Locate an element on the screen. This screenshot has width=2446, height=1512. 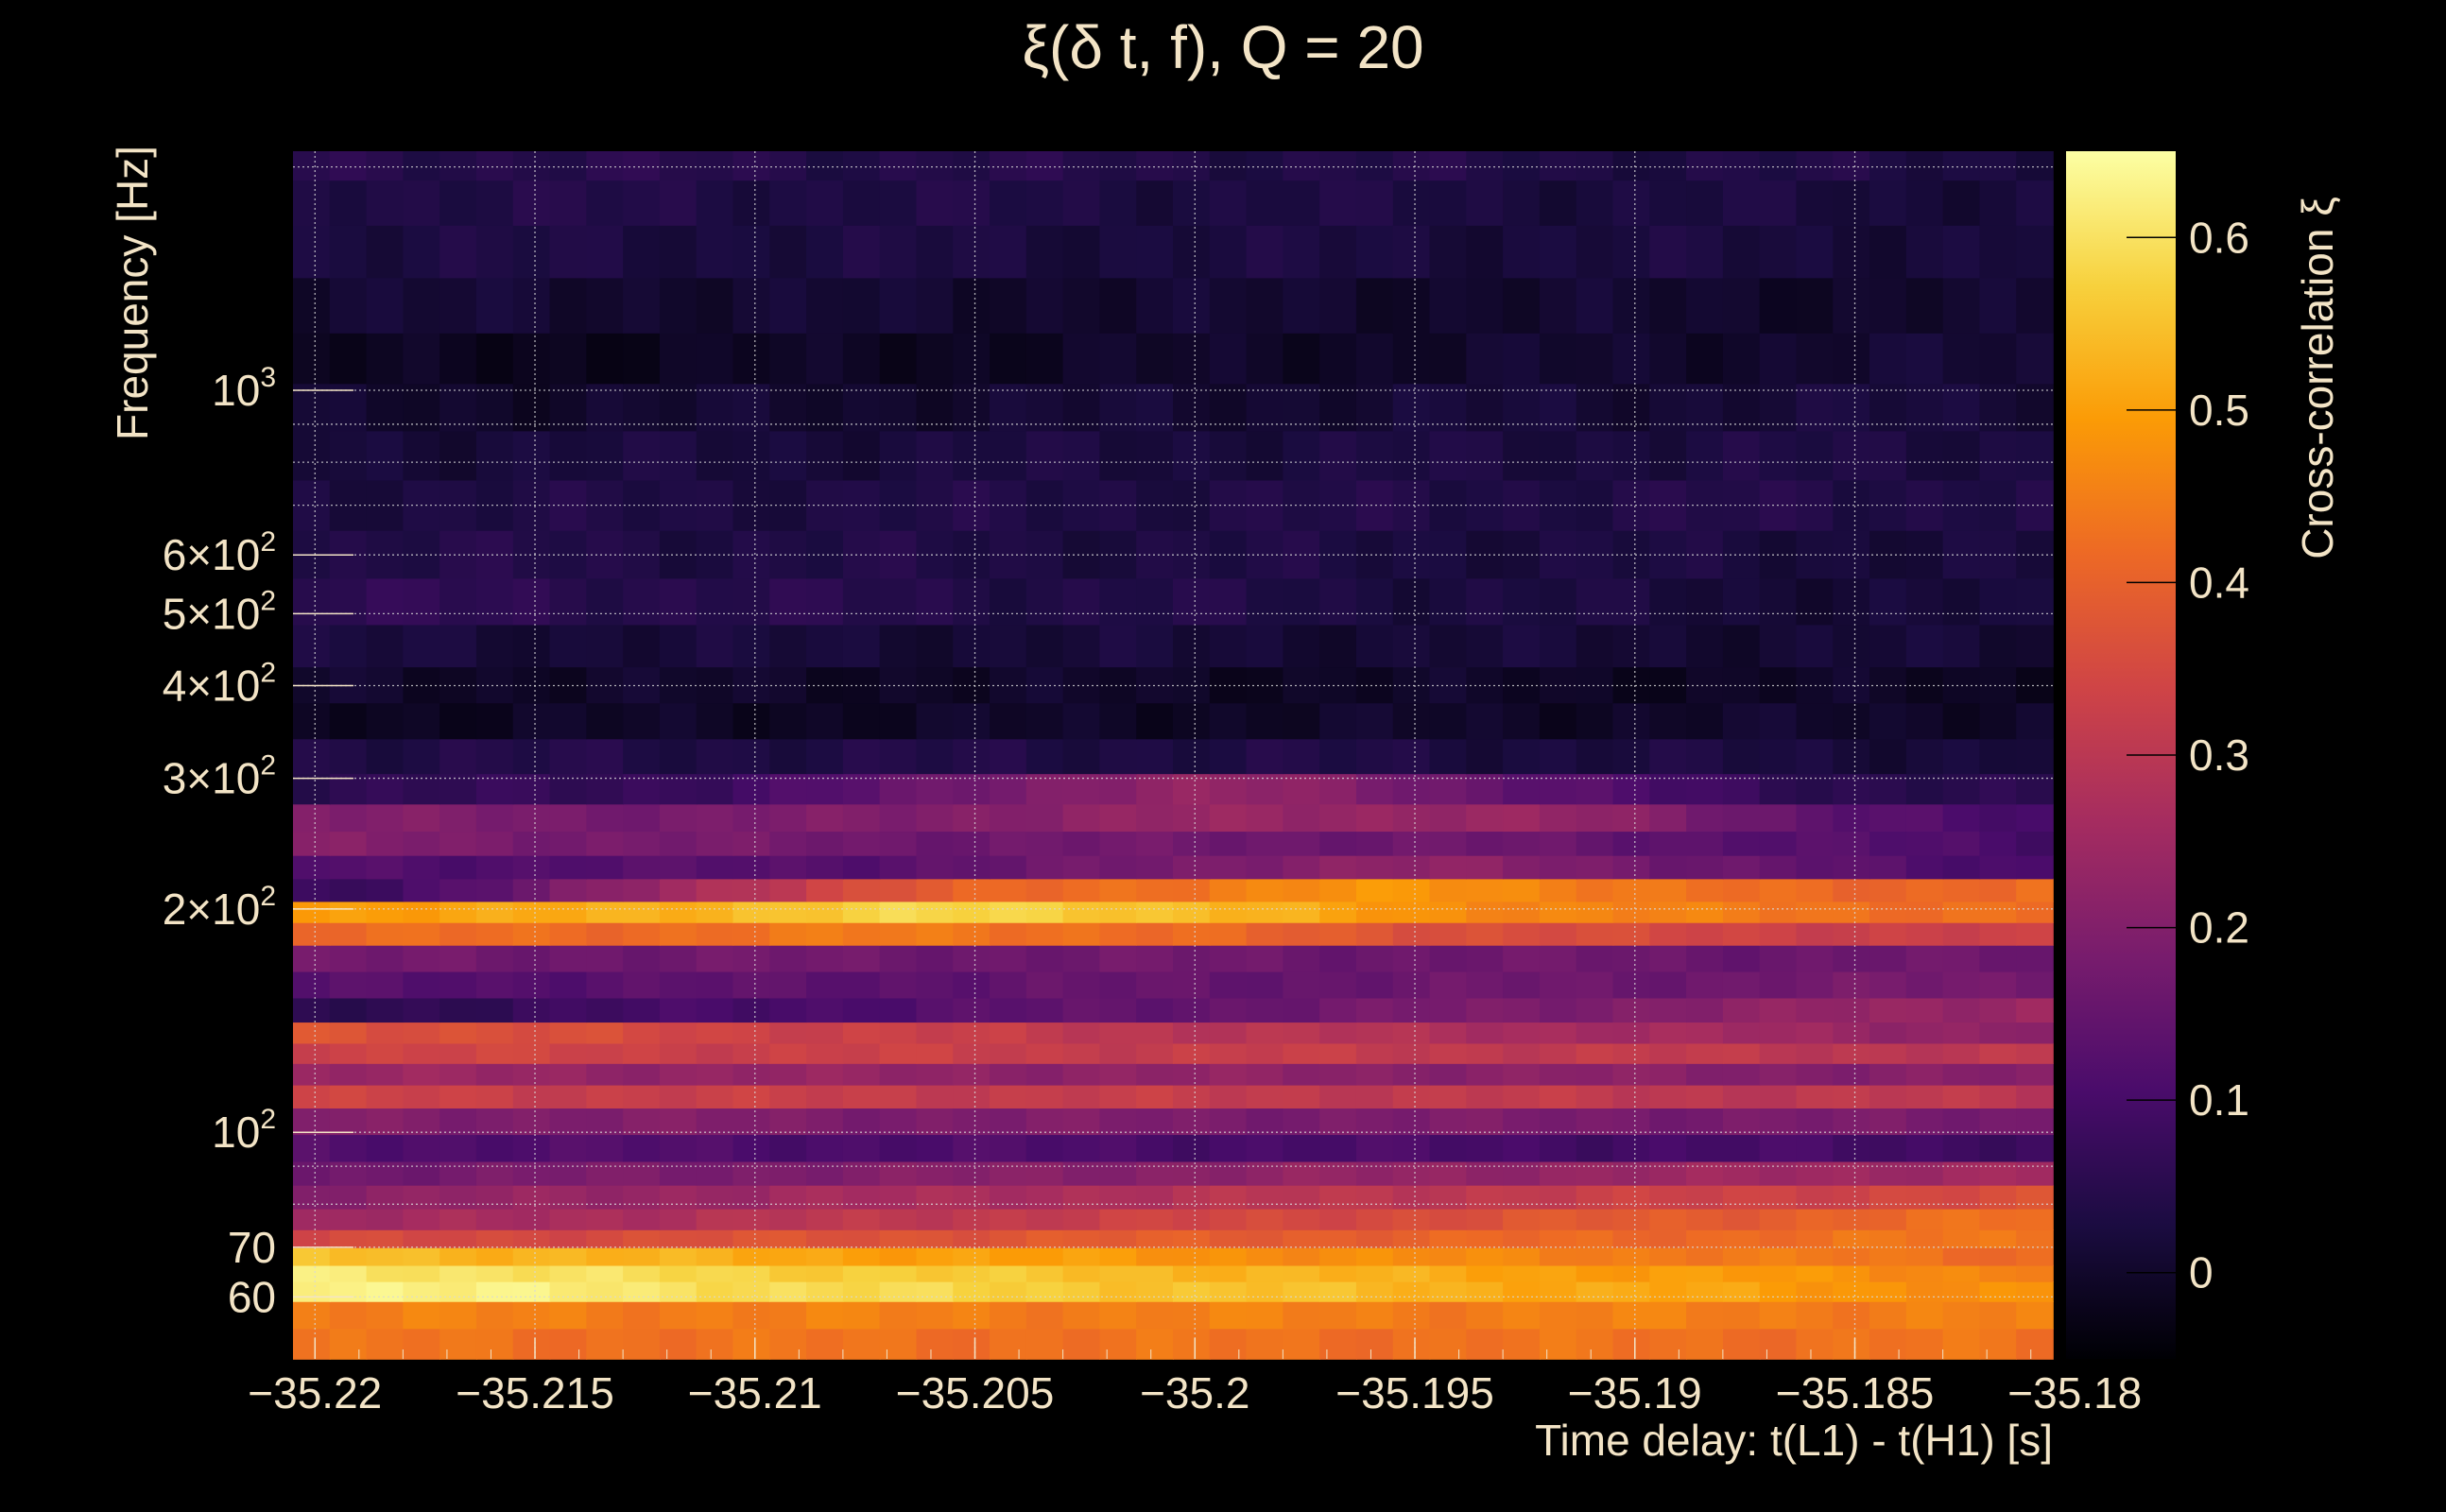
x-tick-label: −35.195 is located at coordinates (1414, 1393).